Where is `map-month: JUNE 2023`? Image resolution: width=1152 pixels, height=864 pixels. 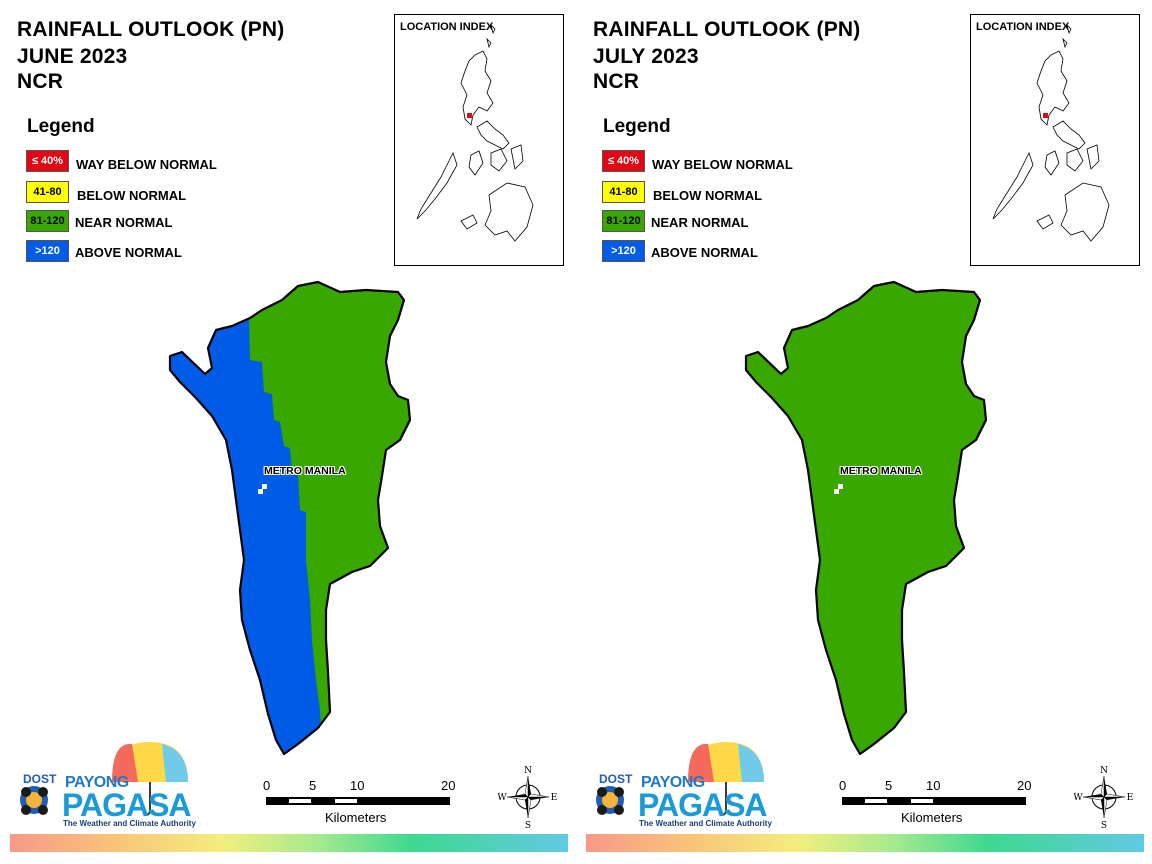 map-month: JUNE 2023 is located at coordinates (72, 56).